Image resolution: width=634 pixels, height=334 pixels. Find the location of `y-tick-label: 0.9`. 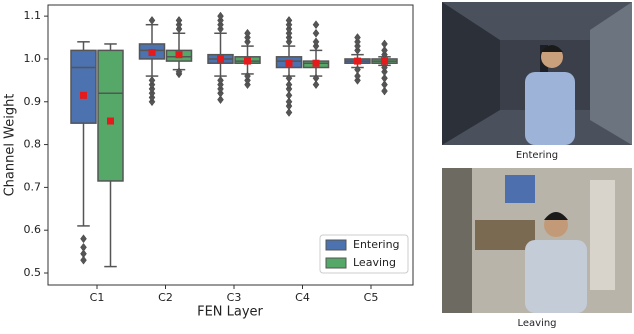

y-tick-label: 0.9 is located at coordinates (33, 101).